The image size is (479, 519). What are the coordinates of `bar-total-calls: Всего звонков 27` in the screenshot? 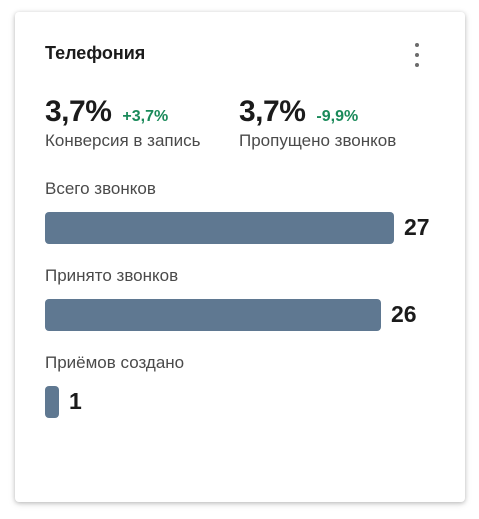 It's located at (245, 211).